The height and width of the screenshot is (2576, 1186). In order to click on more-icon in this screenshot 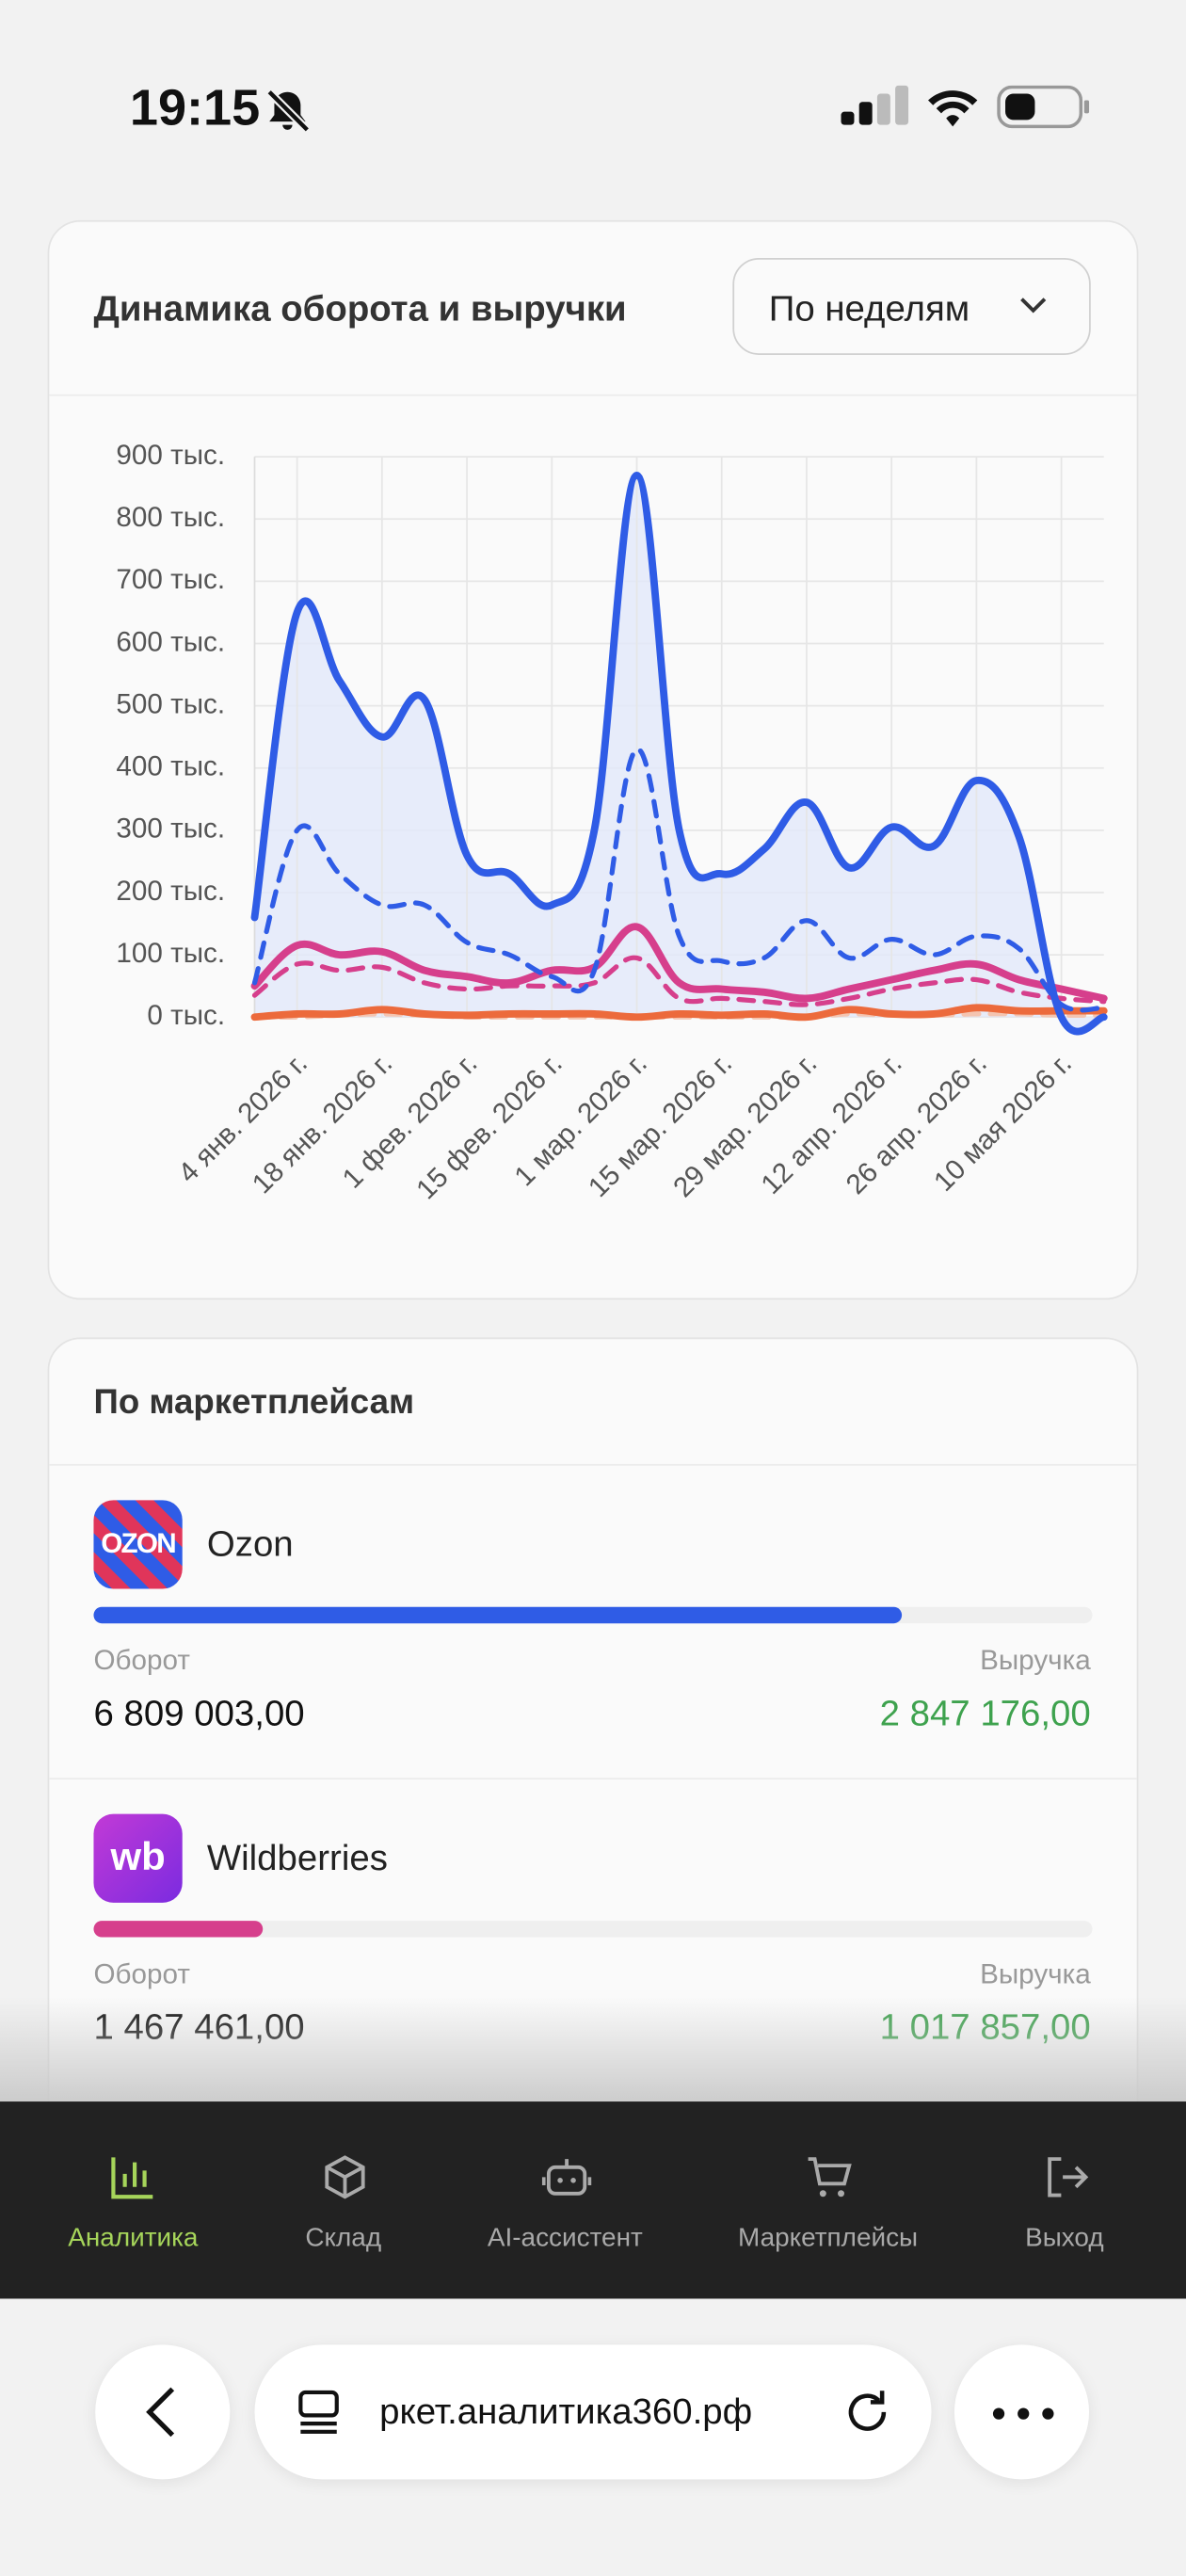, I will do `click(1023, 2413)`.